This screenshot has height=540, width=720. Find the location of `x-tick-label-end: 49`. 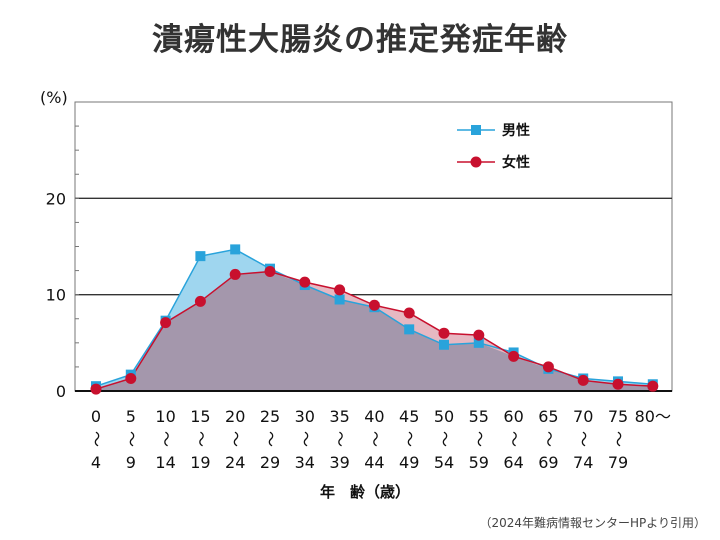

x-tick-label-end: 49 is located at coordinates (409, 462).